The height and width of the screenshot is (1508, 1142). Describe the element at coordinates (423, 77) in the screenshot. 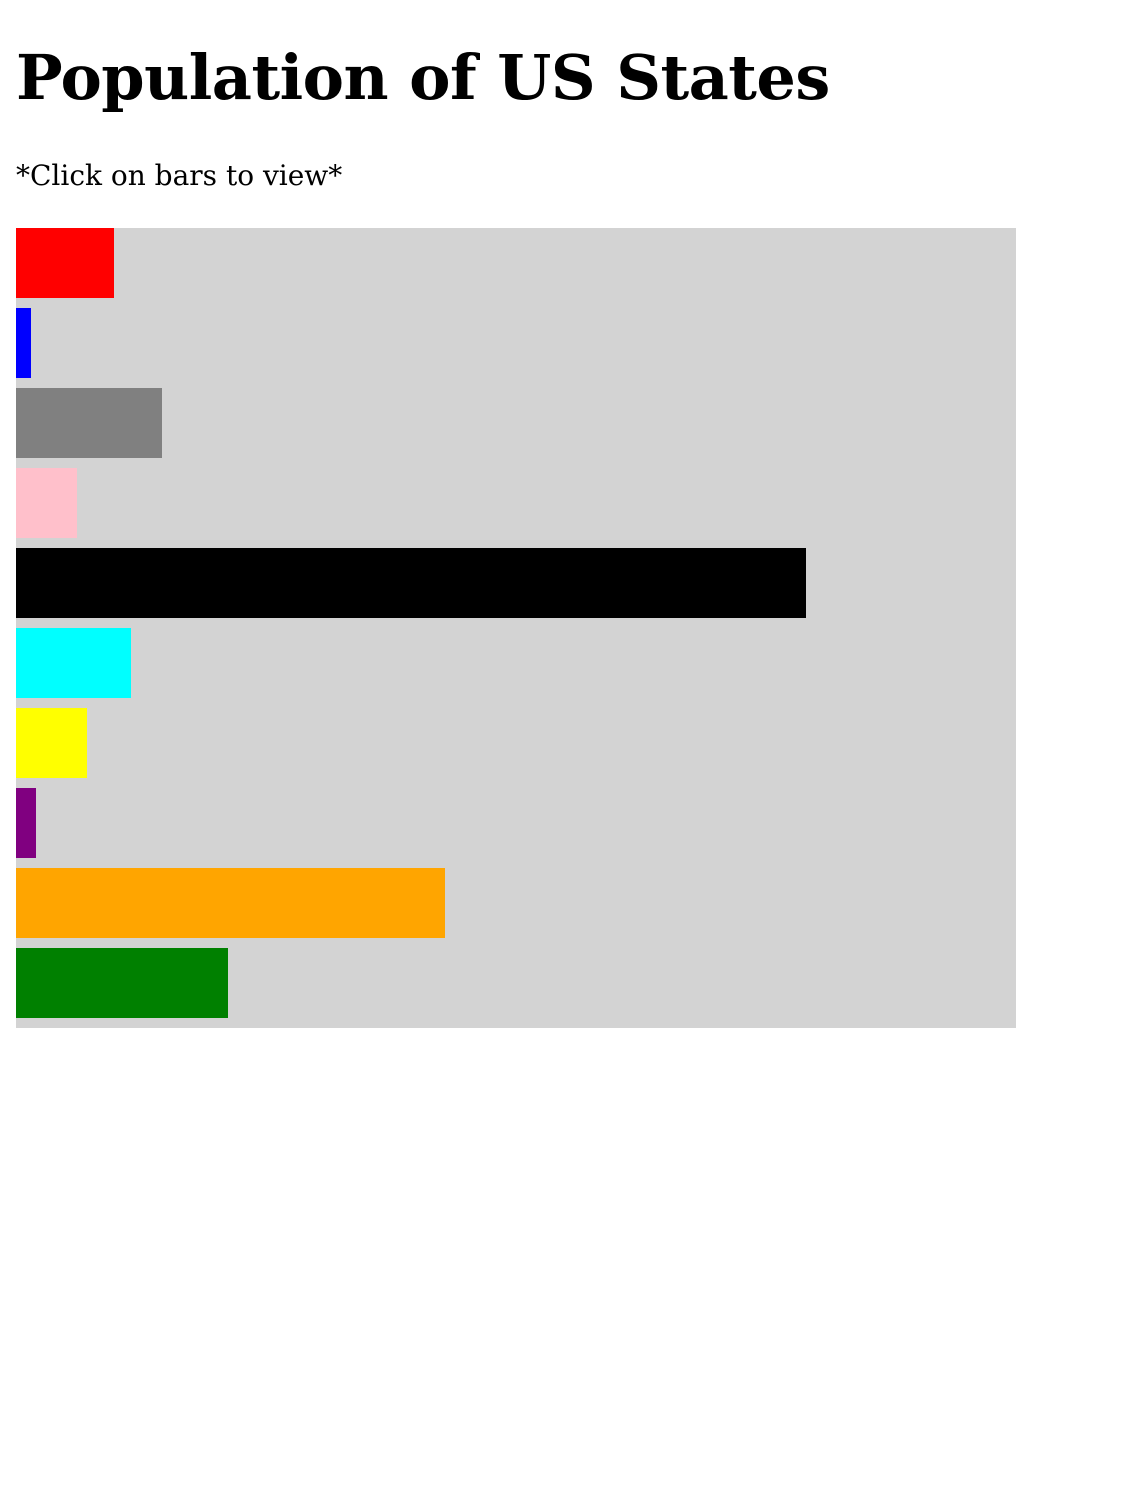

I see `page-title: Population of US States` at that location.